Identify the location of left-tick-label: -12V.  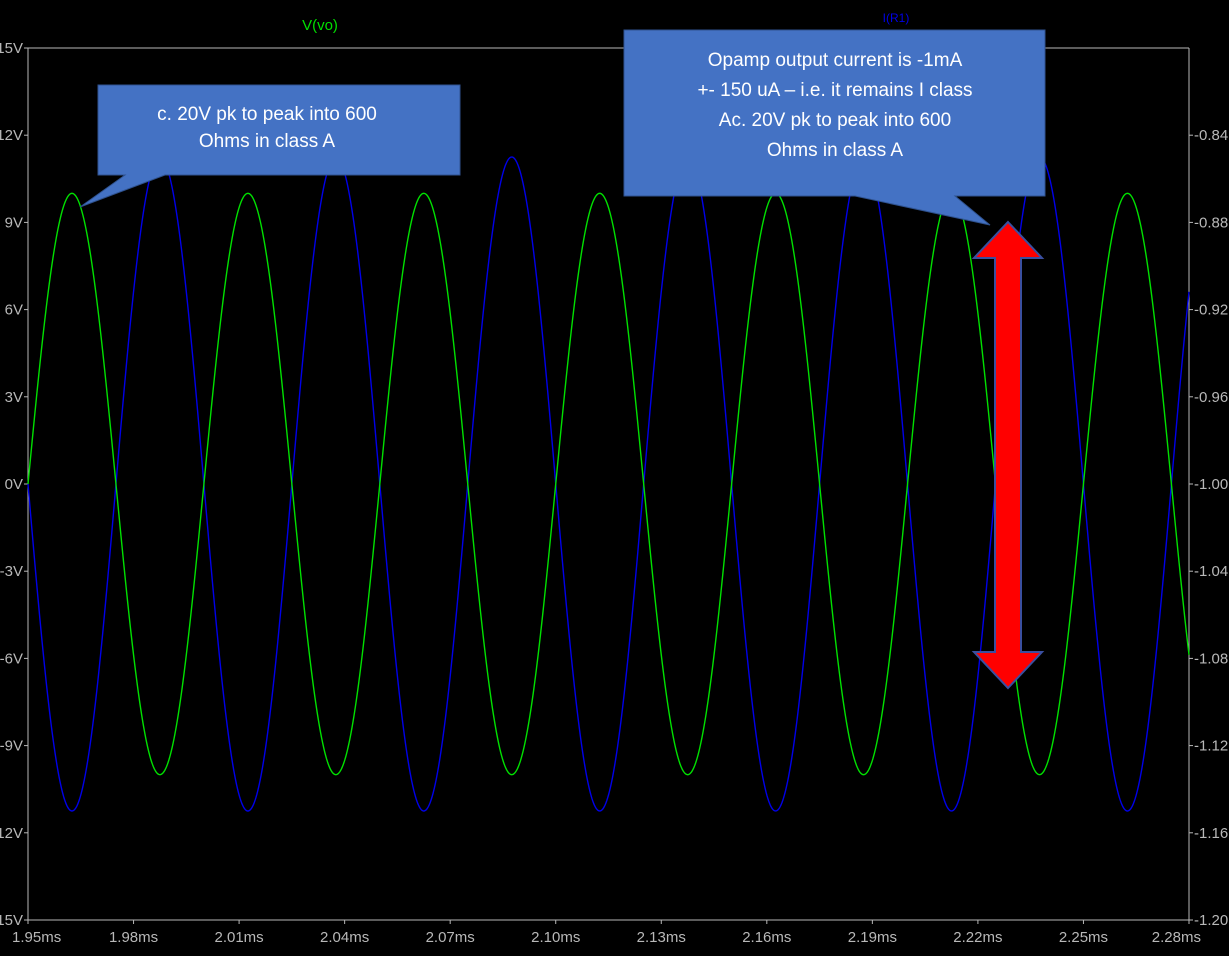
(11, 833).